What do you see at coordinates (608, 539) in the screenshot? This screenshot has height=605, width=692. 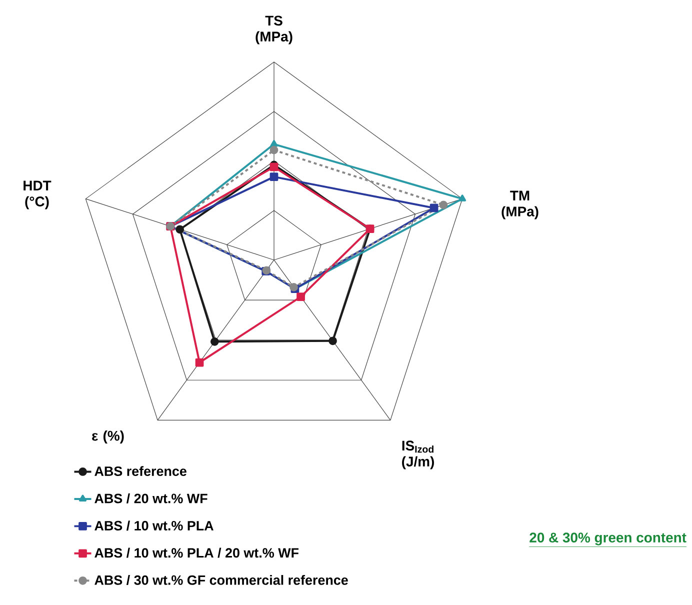 I see `text: 20 & 30% green content` at bounding box center [608, 539].